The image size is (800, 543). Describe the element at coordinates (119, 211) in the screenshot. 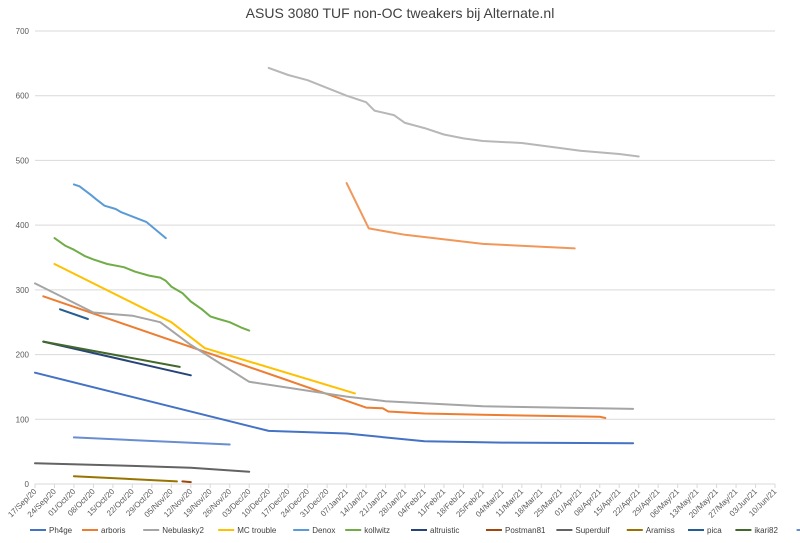

I see `series-line-denox` at that location.